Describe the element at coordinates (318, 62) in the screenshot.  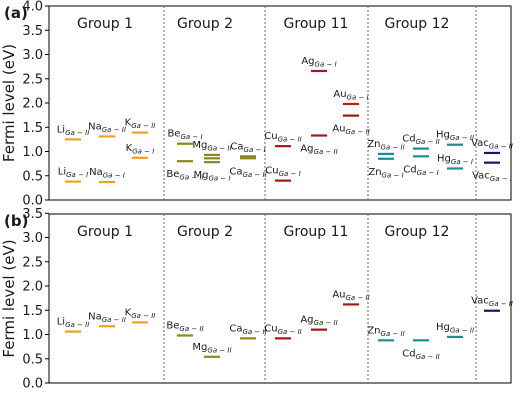
I see `dopant-label: AgGa − I` at that location.